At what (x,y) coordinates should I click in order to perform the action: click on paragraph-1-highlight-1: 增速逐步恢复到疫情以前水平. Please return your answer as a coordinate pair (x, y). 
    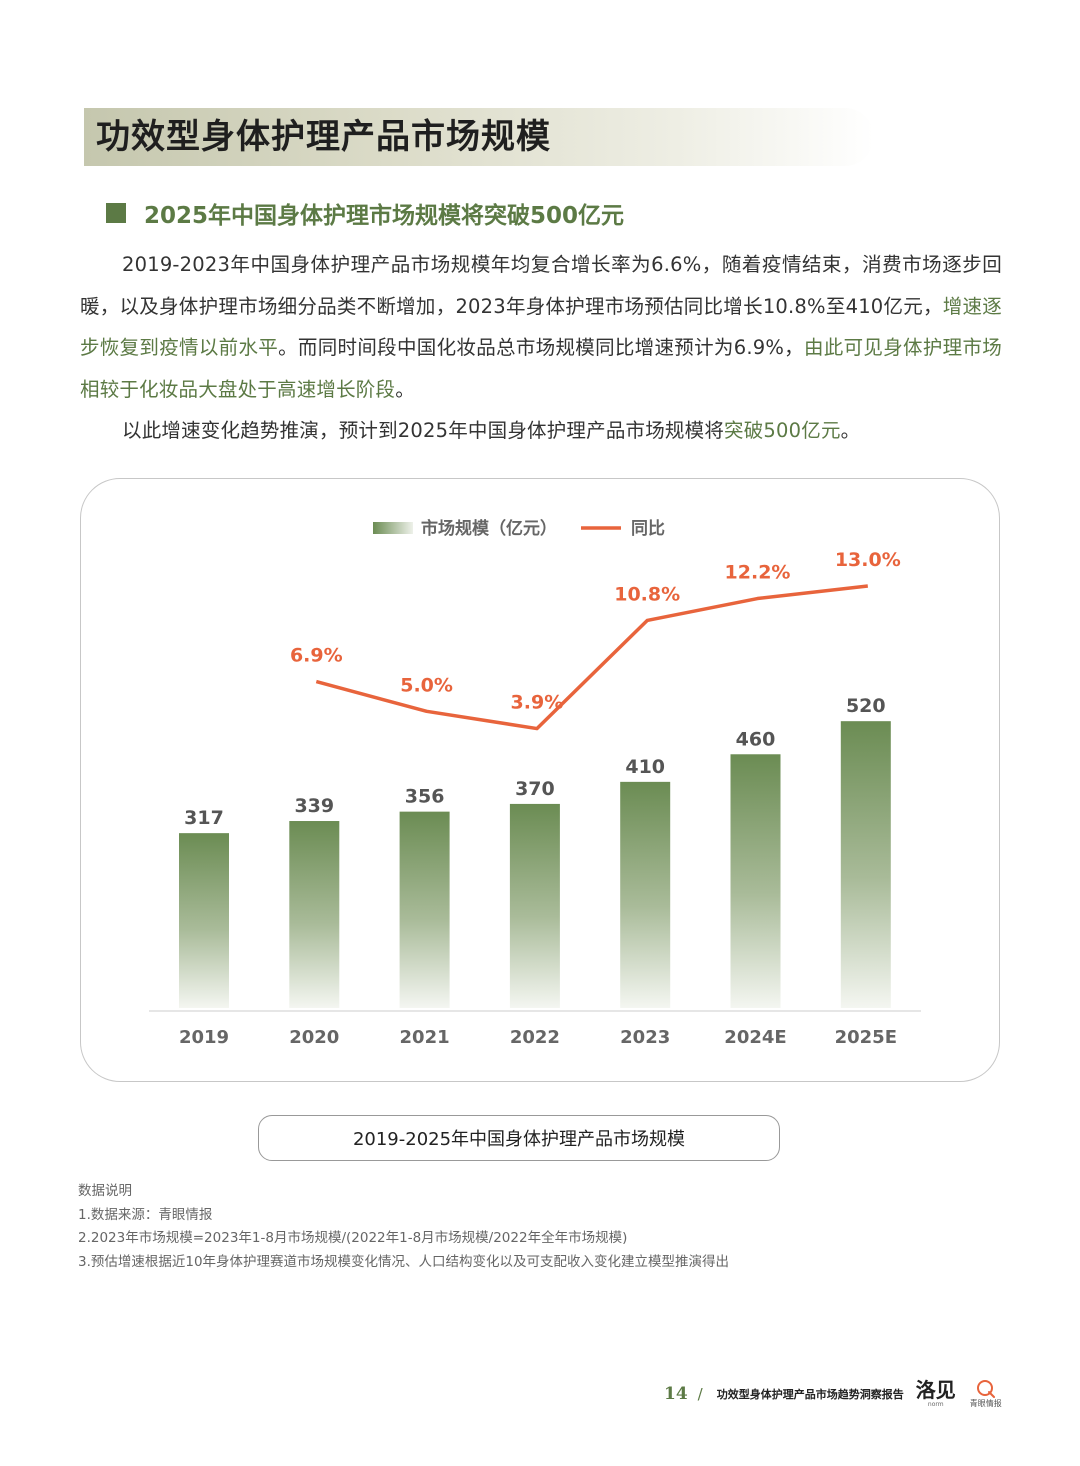
    Looking at the image, I should click on (541, 327).